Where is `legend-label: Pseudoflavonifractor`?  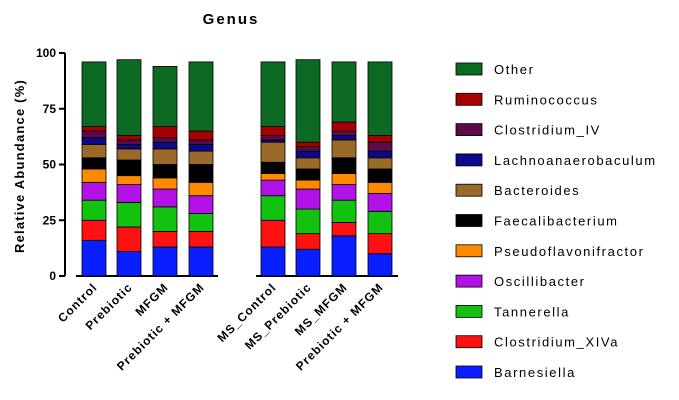 legend-label: Pseudoflavonifractor is located at coordinates (569, 251).